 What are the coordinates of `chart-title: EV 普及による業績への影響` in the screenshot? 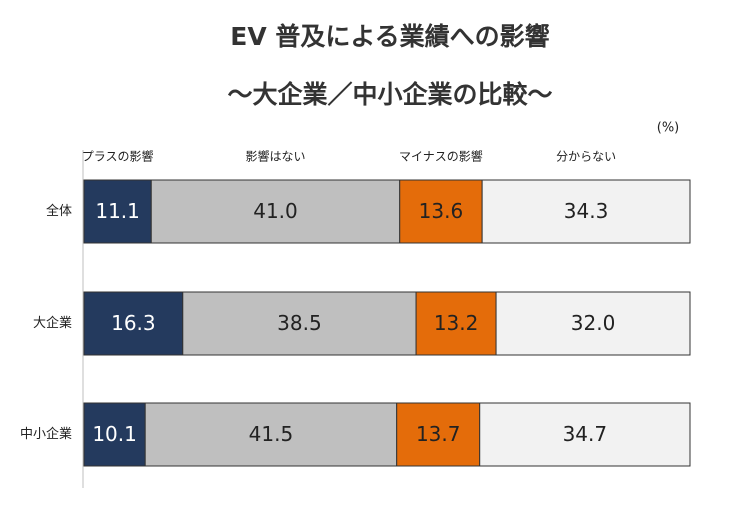 It's located at (389, 36).